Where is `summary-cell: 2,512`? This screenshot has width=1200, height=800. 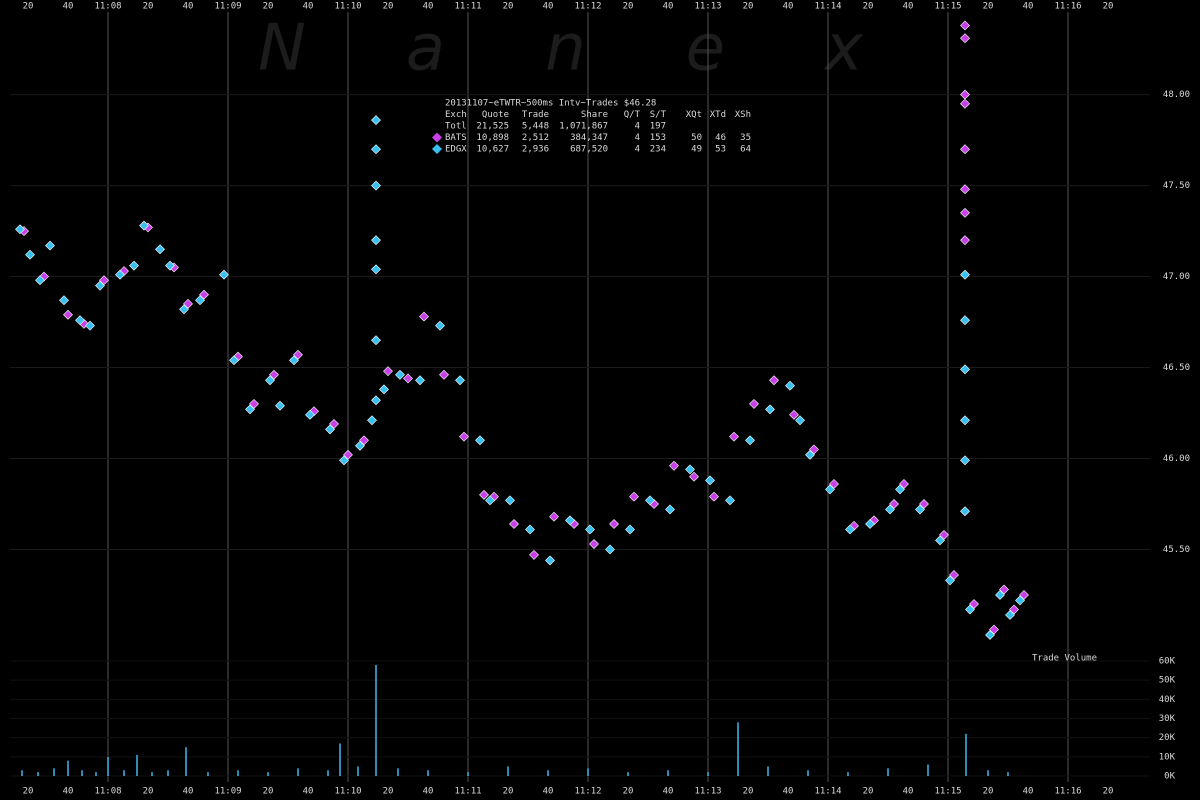
summary-cell: 2,512 is located at coordinates (535, 138).